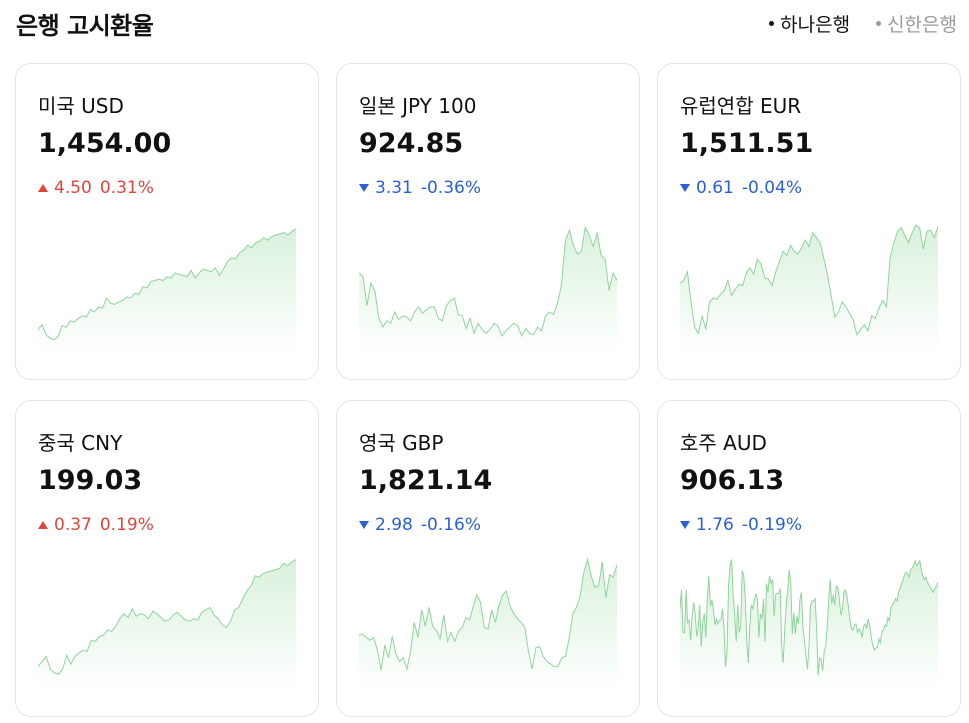 The width and height of the screenshot is (969, 723). Describe the element at coordinates (732, 480) in the screenshot. I see `exchange-rate: 906.13` at that location.